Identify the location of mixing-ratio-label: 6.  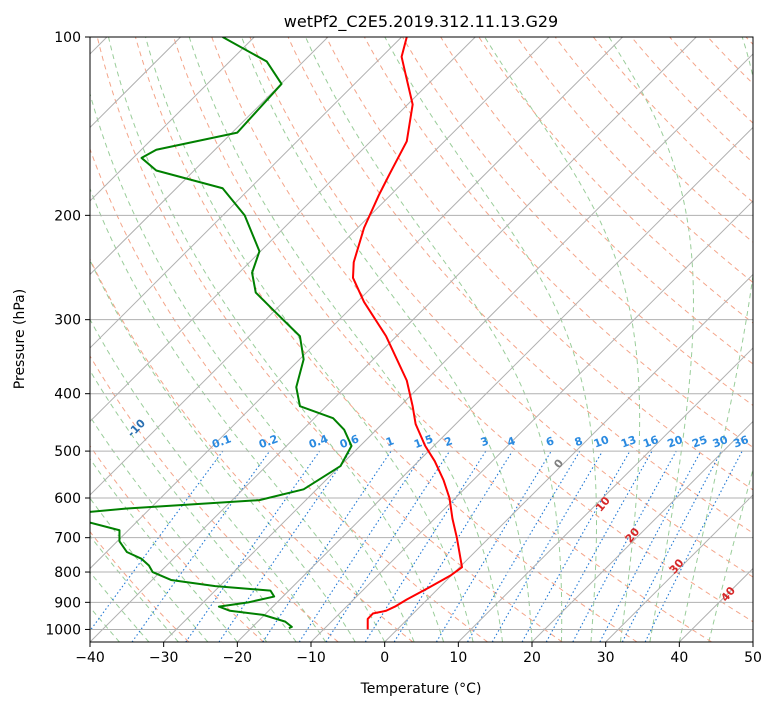
(550, 441).